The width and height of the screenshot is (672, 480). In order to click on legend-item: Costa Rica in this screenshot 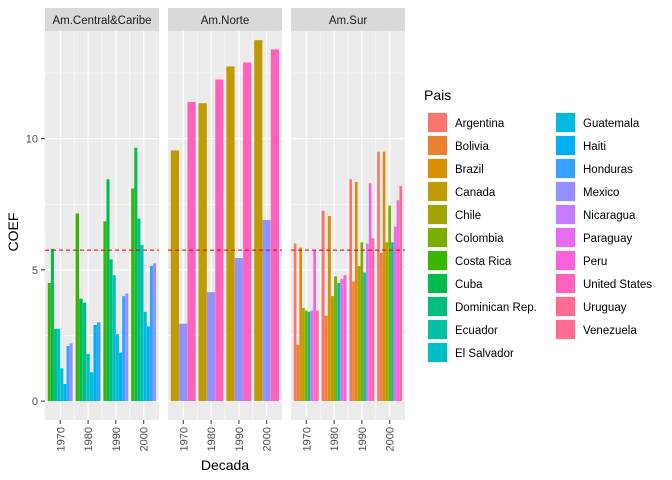, I will do `click(469, 260)`.